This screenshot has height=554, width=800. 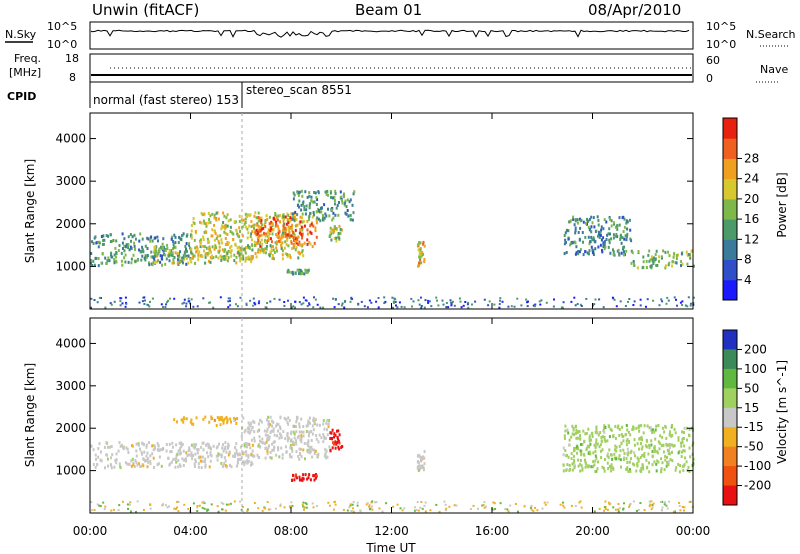 I want to click on colorbar-tick-label: 50, so click(x=751, y=388).